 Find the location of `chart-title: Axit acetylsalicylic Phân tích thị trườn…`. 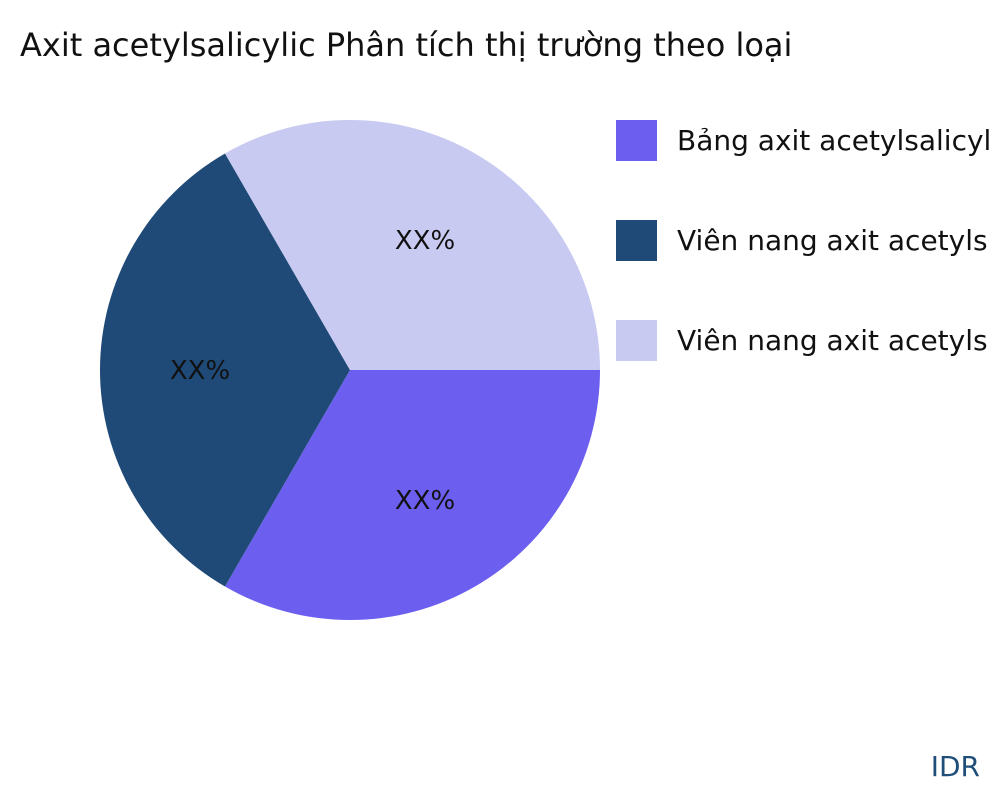

chart-title: Axit acetylsalicylic Phân tích thị trườn… is located at coordinates (406, 45).